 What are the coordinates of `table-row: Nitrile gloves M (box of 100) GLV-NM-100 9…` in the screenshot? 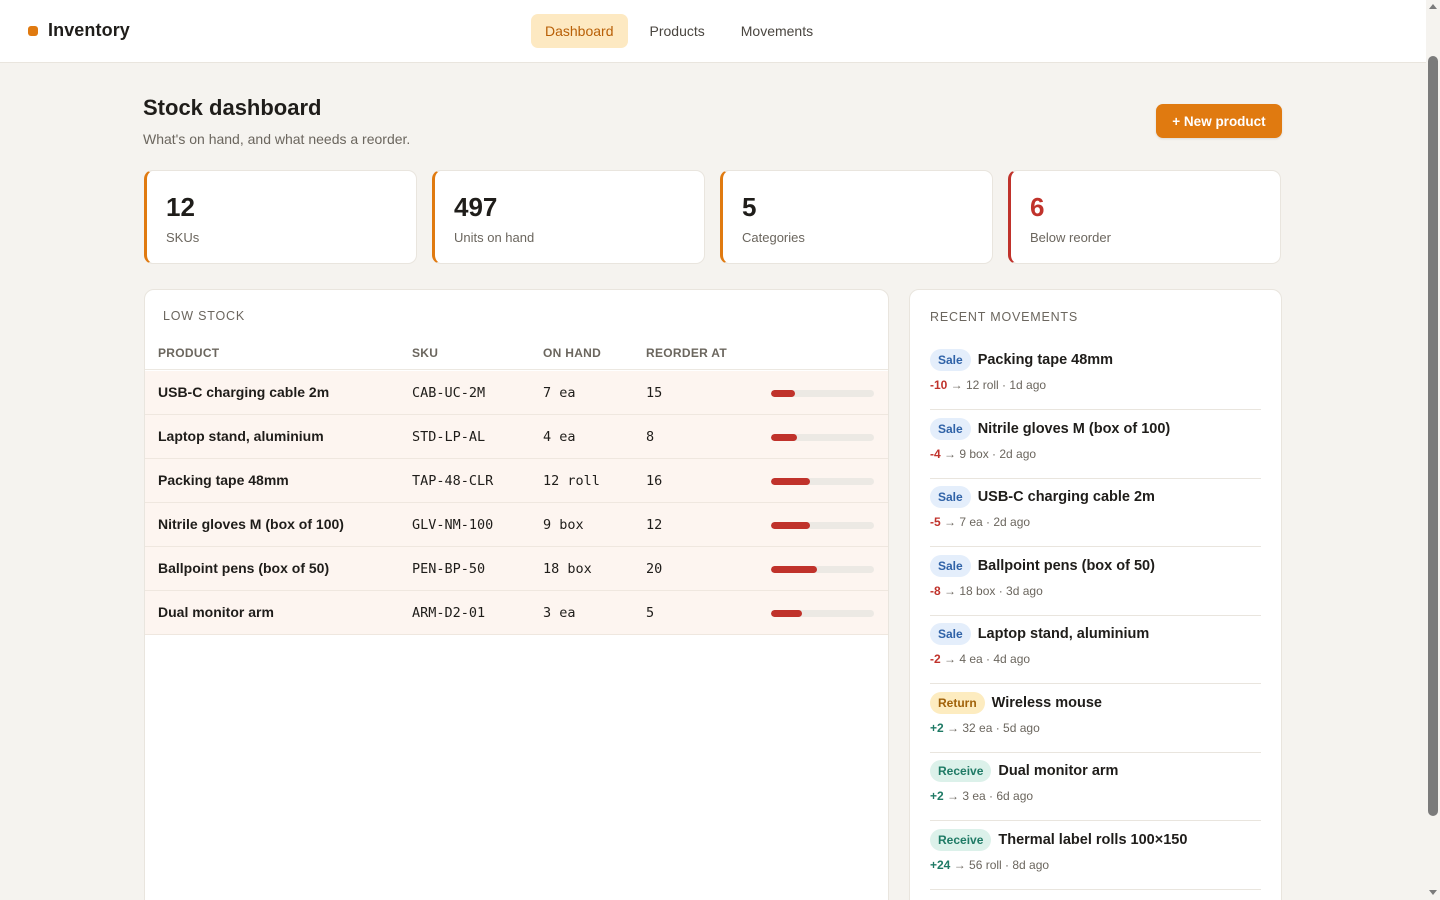 It's located at (516, 525).